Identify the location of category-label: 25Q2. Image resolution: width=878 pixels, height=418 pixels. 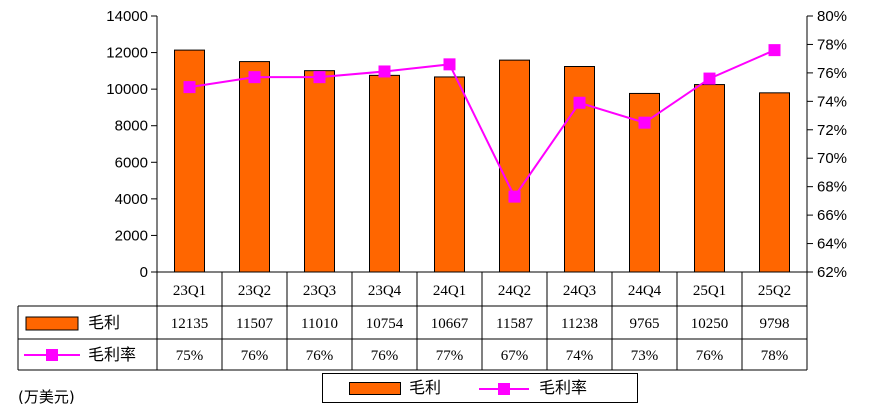
(774, 291).